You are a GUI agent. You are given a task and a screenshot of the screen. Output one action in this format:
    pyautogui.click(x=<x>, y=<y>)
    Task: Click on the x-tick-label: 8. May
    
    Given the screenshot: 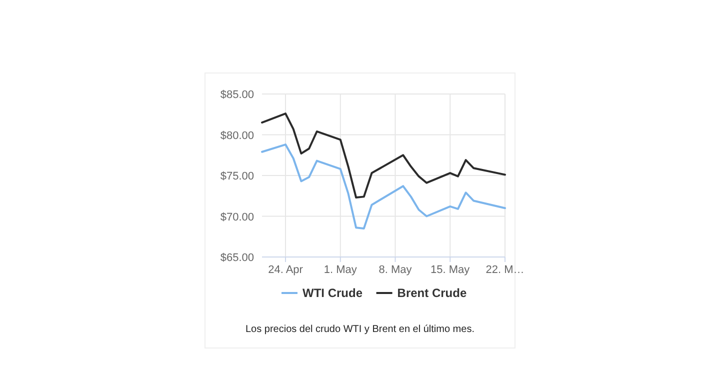 What is the action you would take?
    pyautogui.click(x=395, y=270)
    